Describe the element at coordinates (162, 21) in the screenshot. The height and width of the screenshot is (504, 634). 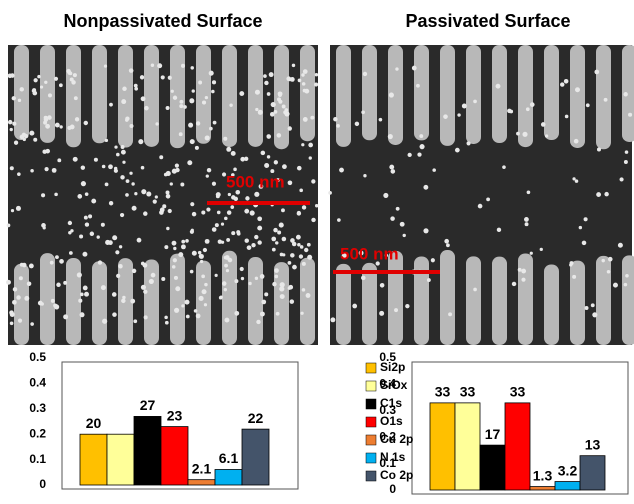
I see `image-title: Nonpassivated Surface` at that location.